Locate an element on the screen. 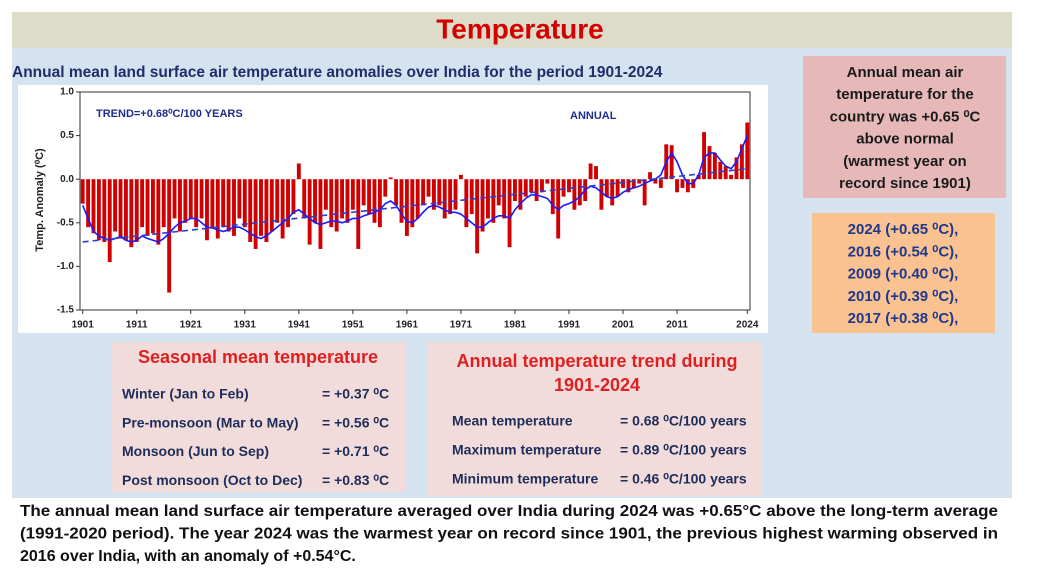 The height and width of the screenshot is (585, 1052). trend-line is located at coordinates (415, 205).